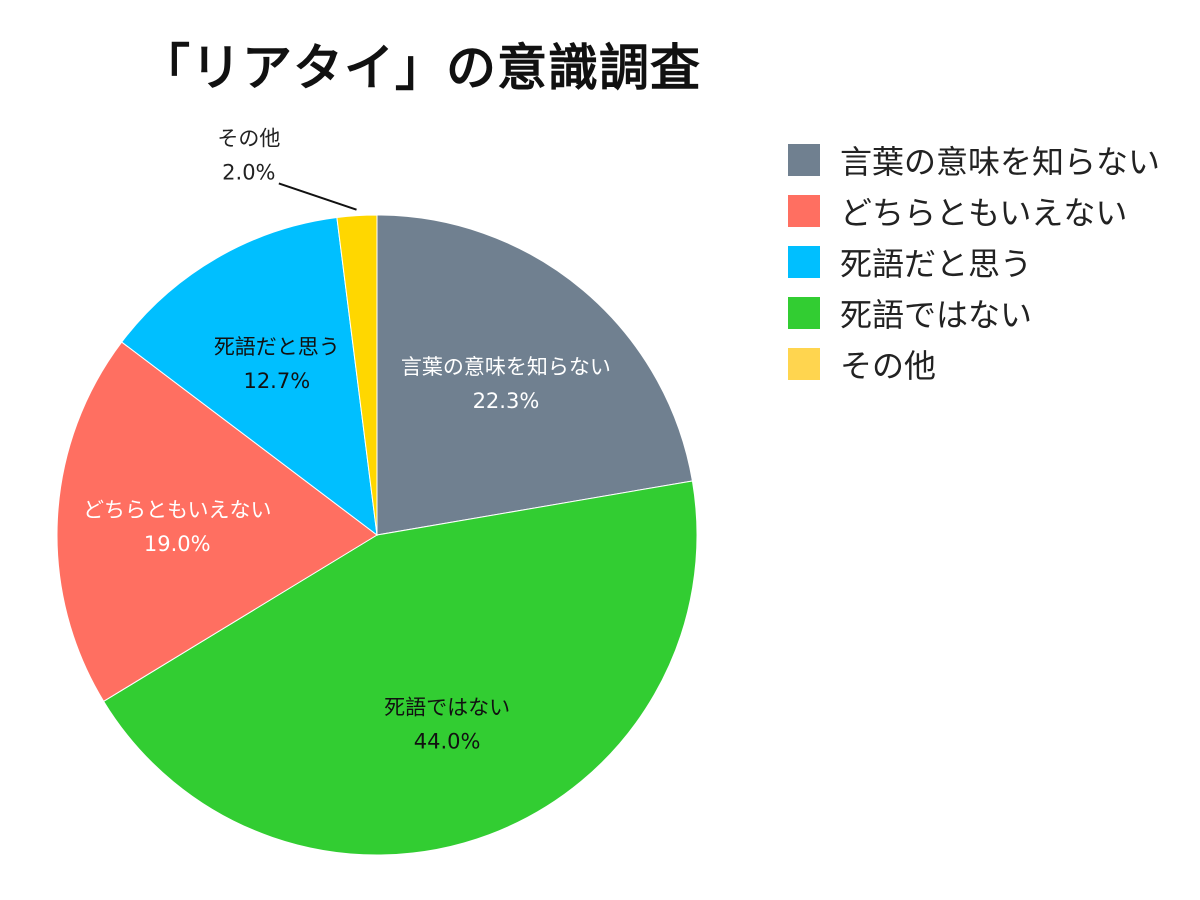 This screenshot has width=1200, height=900. I want to click on legend-label: 死語ではない, so click(936, 314).